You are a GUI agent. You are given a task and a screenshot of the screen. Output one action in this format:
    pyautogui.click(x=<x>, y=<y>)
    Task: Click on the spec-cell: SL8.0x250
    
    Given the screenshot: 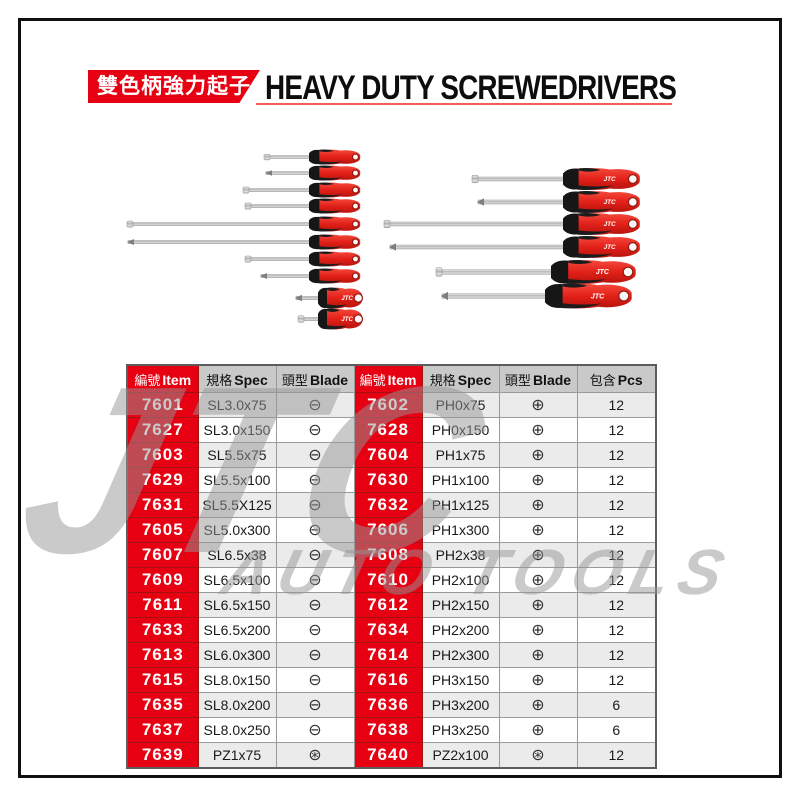 What is the action you would take?
    pyautogui.click(x=237, y=730)
    